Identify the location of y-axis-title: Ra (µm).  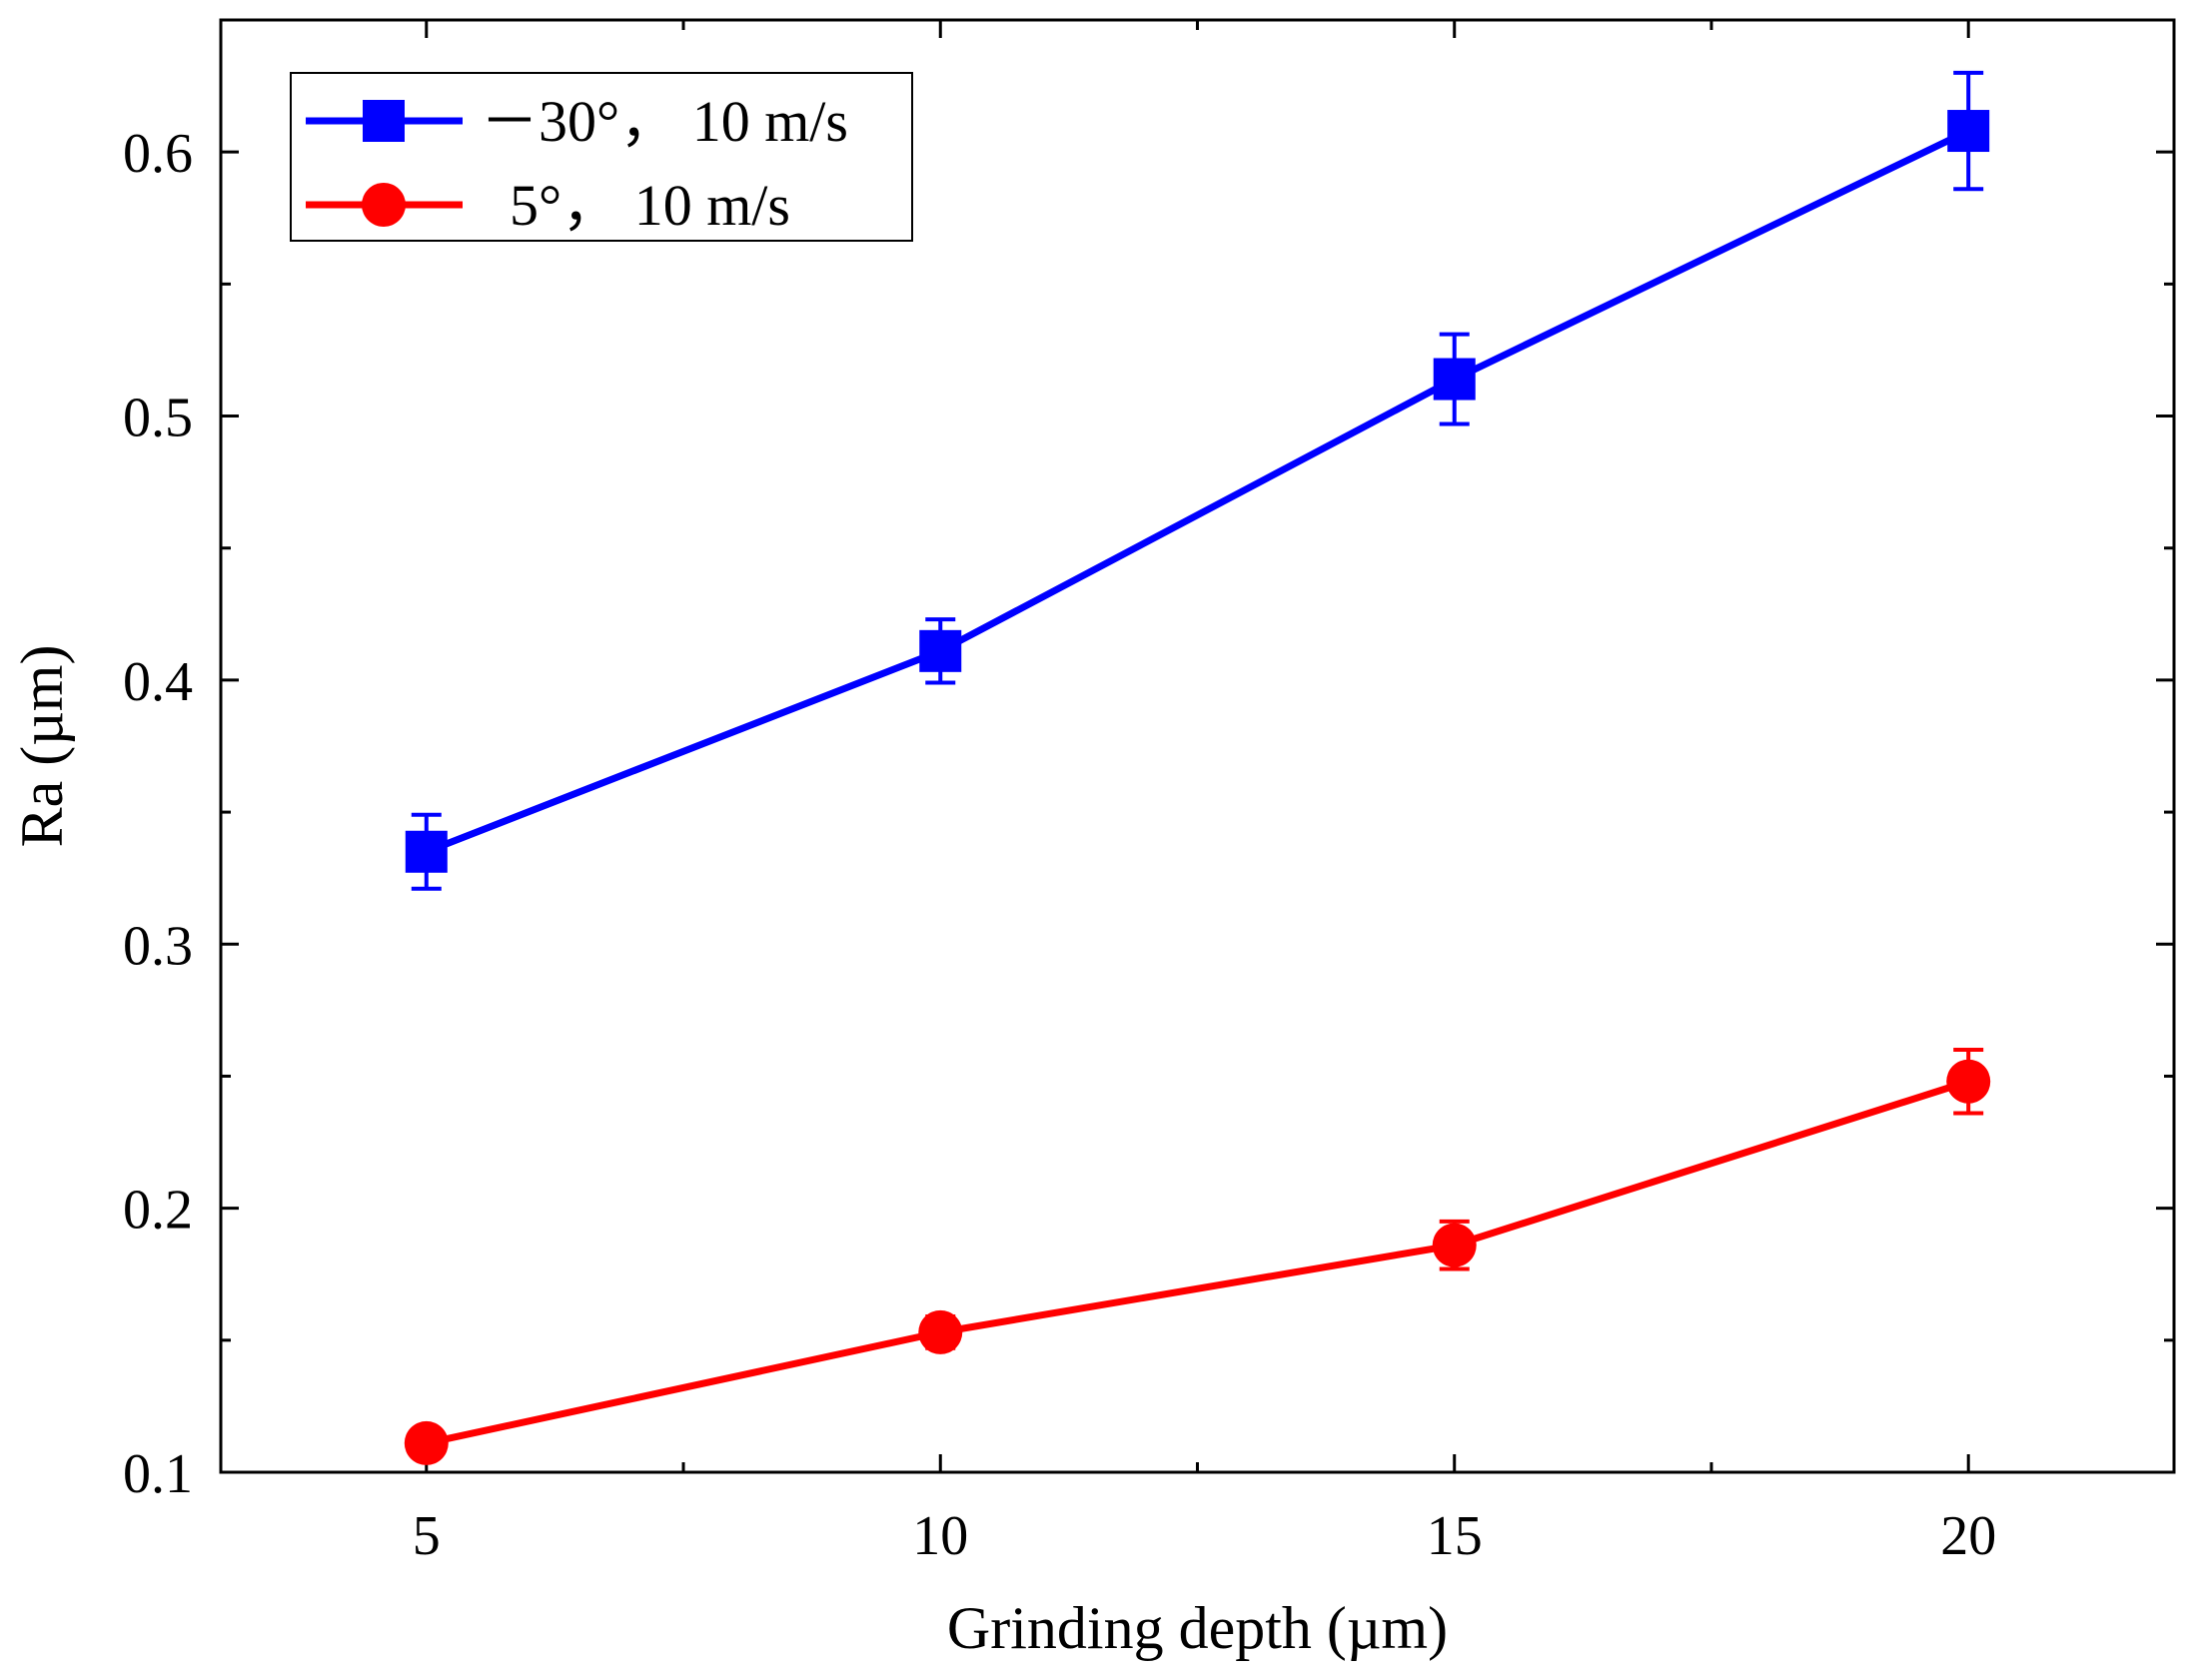
(42, 746).